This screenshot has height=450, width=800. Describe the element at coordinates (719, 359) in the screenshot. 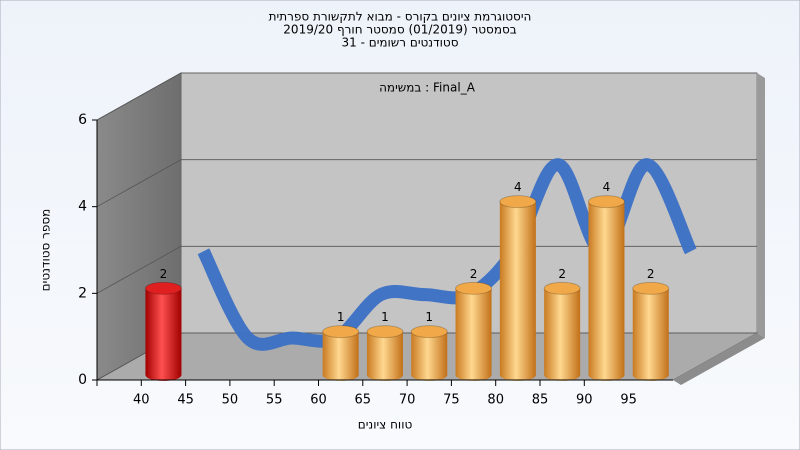

I see `floor-edge` at that location.